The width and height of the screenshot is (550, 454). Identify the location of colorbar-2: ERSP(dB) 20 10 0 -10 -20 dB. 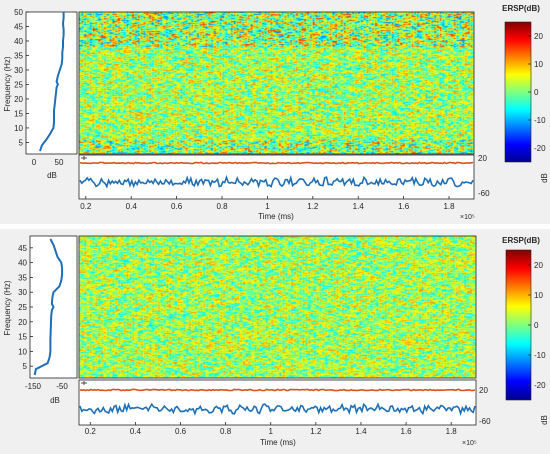
(525, 330).